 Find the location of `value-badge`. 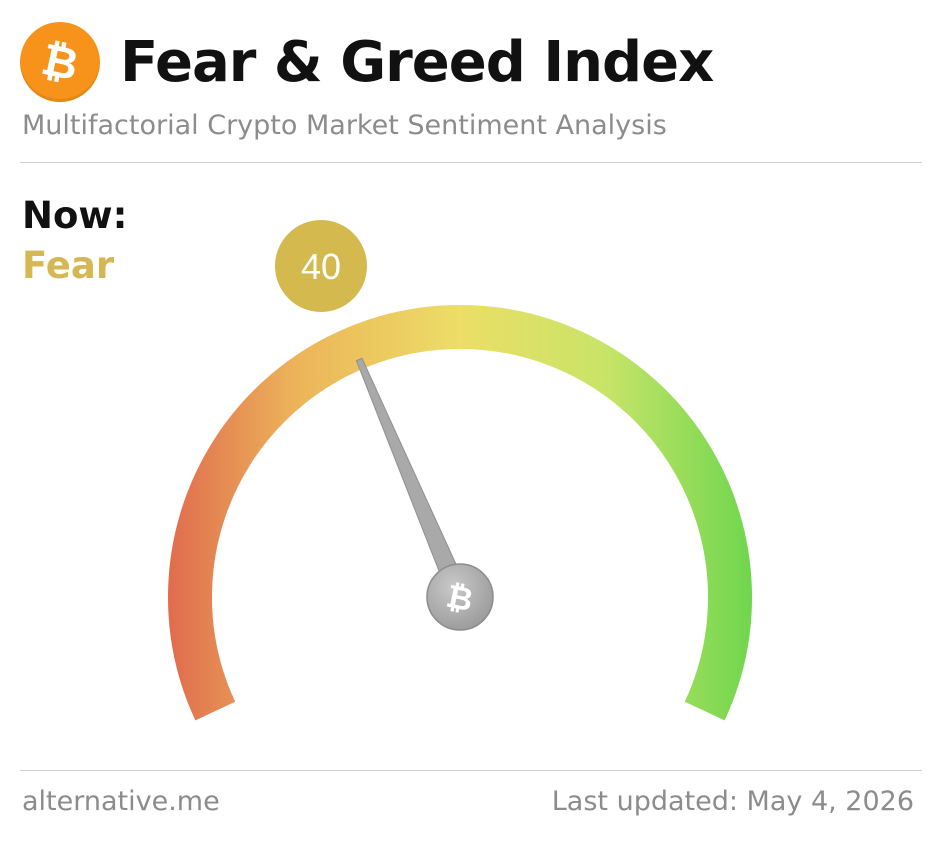

value-badge is located at coordinates (321, 266).